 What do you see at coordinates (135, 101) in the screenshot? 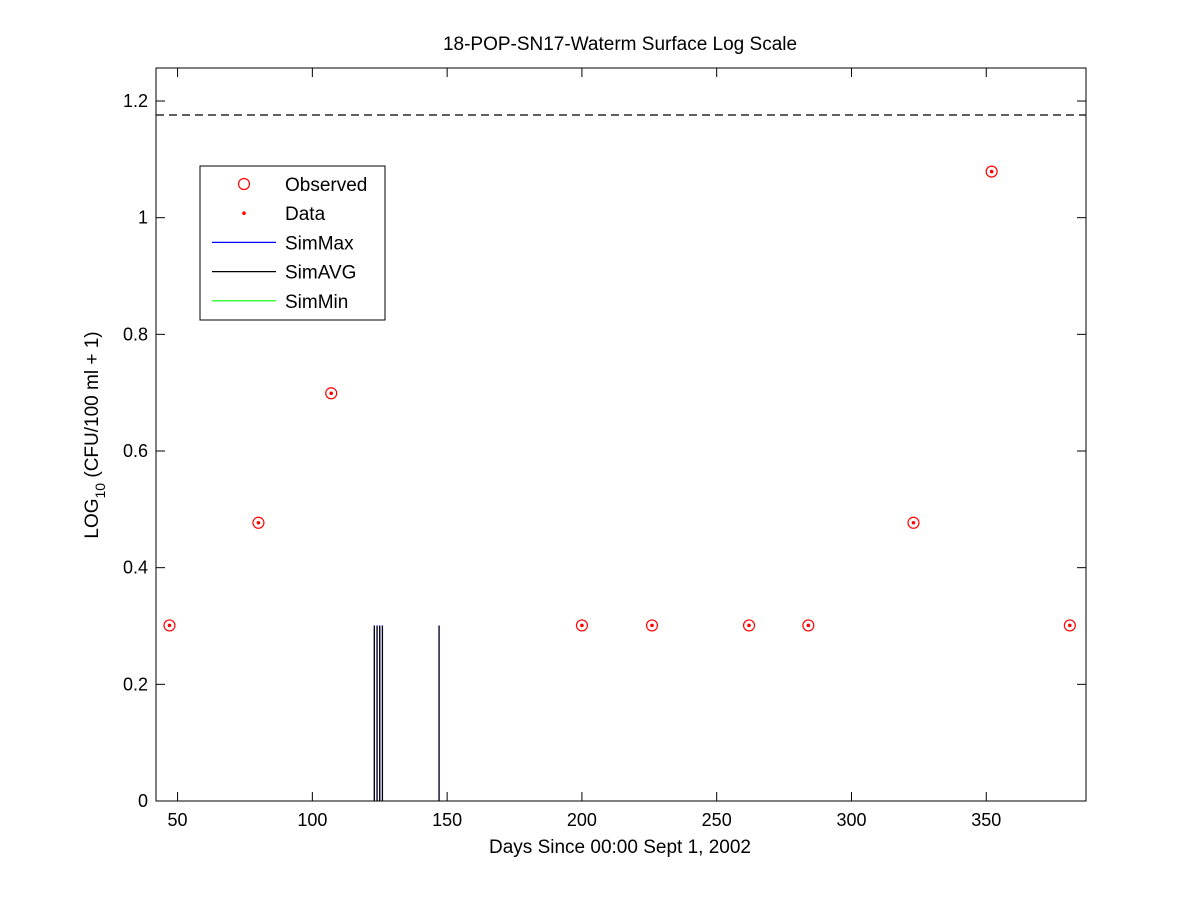
I see `y-tick-label: 1.2` at bounding box center [135, 101].